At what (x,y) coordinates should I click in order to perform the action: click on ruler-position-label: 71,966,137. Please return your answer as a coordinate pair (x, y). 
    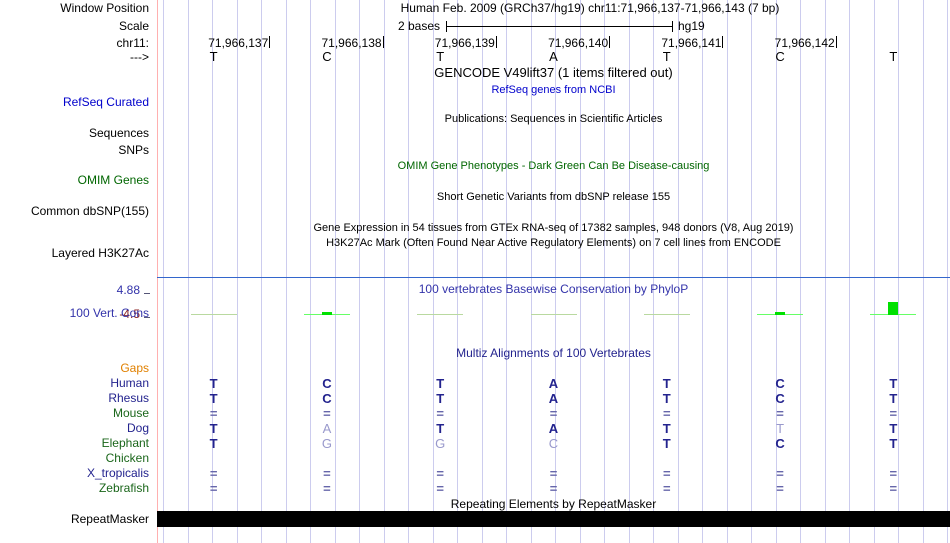
    Looking at the image, I should click on (238, 43).